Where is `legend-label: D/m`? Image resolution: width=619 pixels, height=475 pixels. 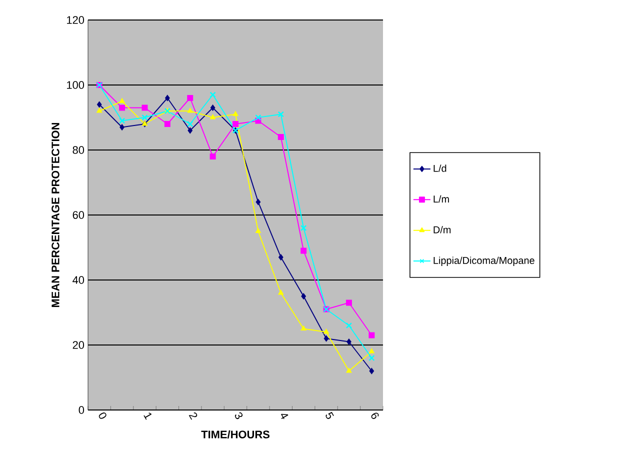 legend-label: D/m is located at coordinates (442, 230).